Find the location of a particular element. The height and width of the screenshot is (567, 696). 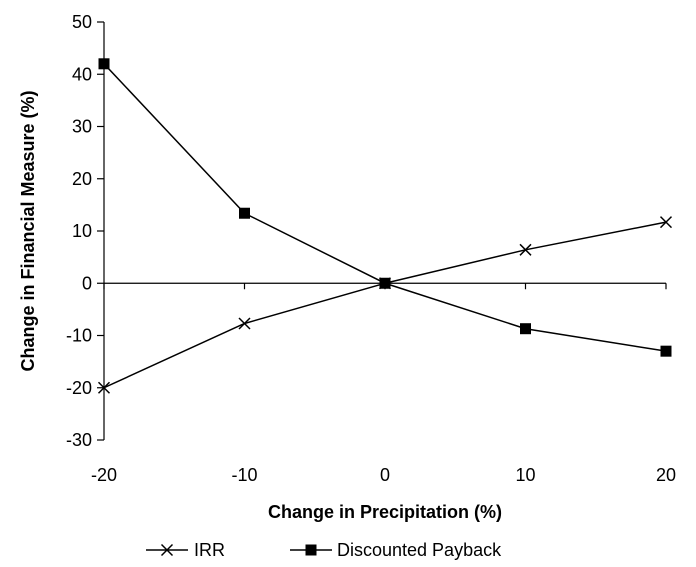

x-tick-label: -10 is located at coordinates (244, 475).